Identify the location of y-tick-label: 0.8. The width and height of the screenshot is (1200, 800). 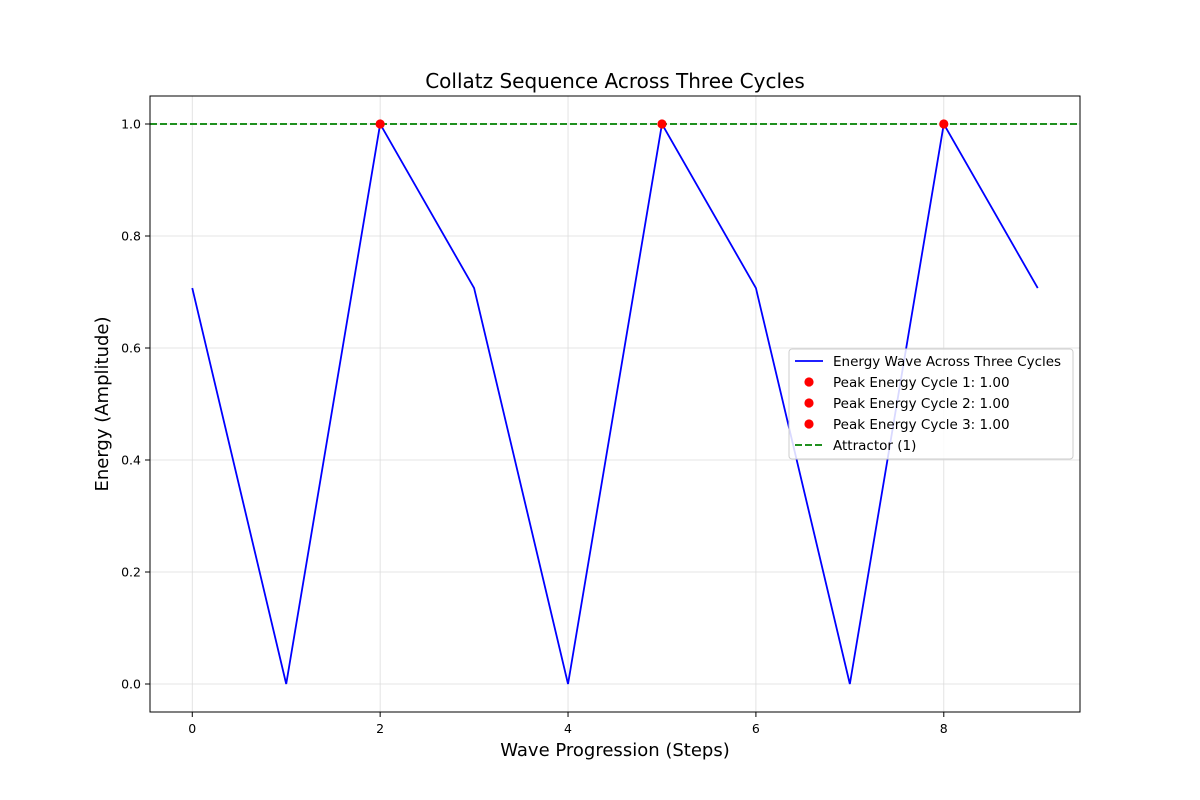
(131, 236).